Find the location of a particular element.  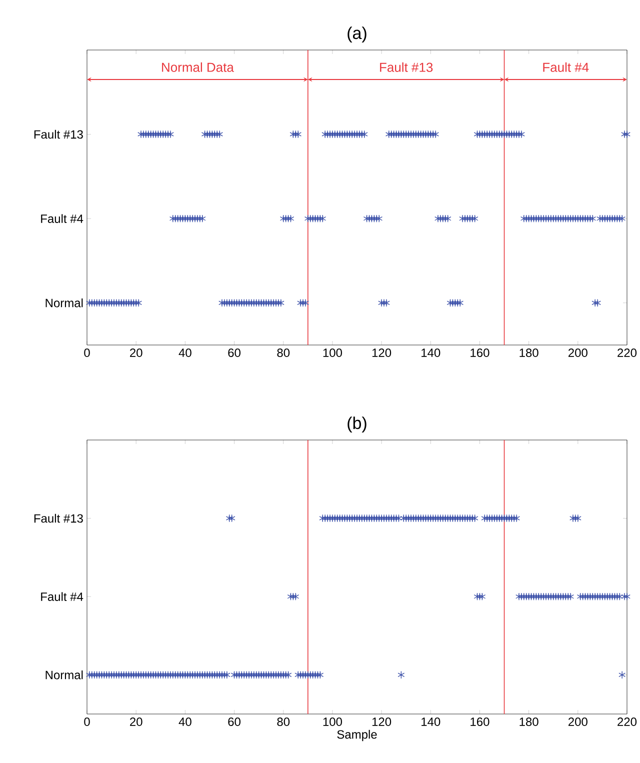

annotation: Fault #4 is located at coordinates (566, 67).